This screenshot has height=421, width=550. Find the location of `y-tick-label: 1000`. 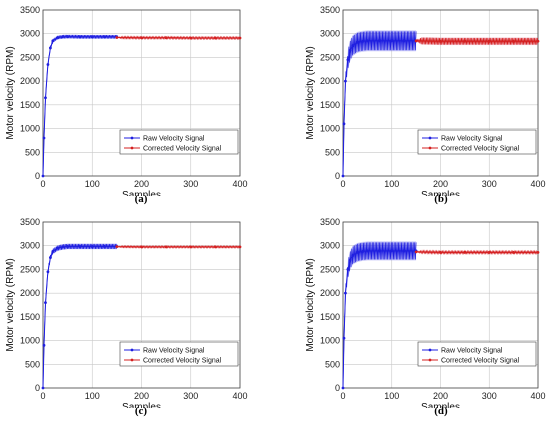

y-tick-label: 1000 is located at coordinates (330, 129).